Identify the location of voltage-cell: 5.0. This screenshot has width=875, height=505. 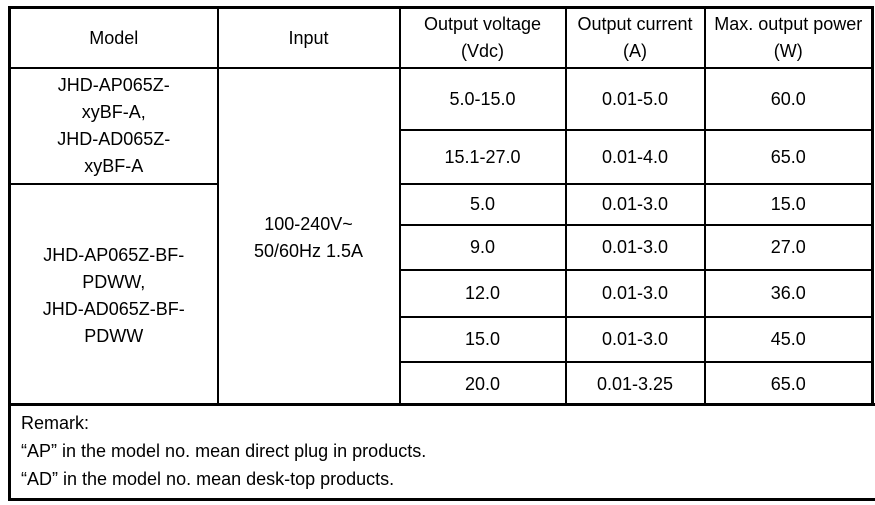
(482, 204).